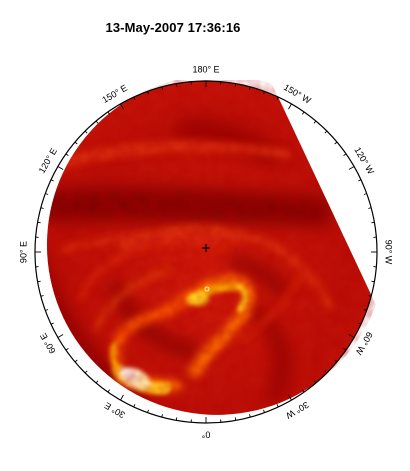  I want to click on longitude-label: 30° E, so click(115, 410).